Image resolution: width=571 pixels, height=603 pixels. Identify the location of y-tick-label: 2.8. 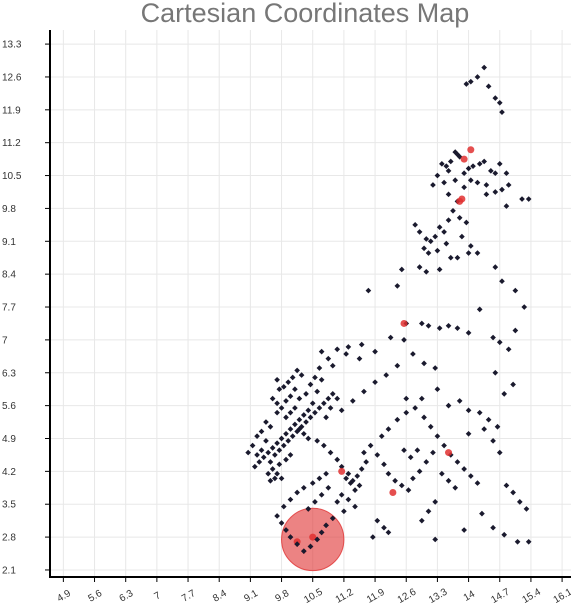
(9, 538).